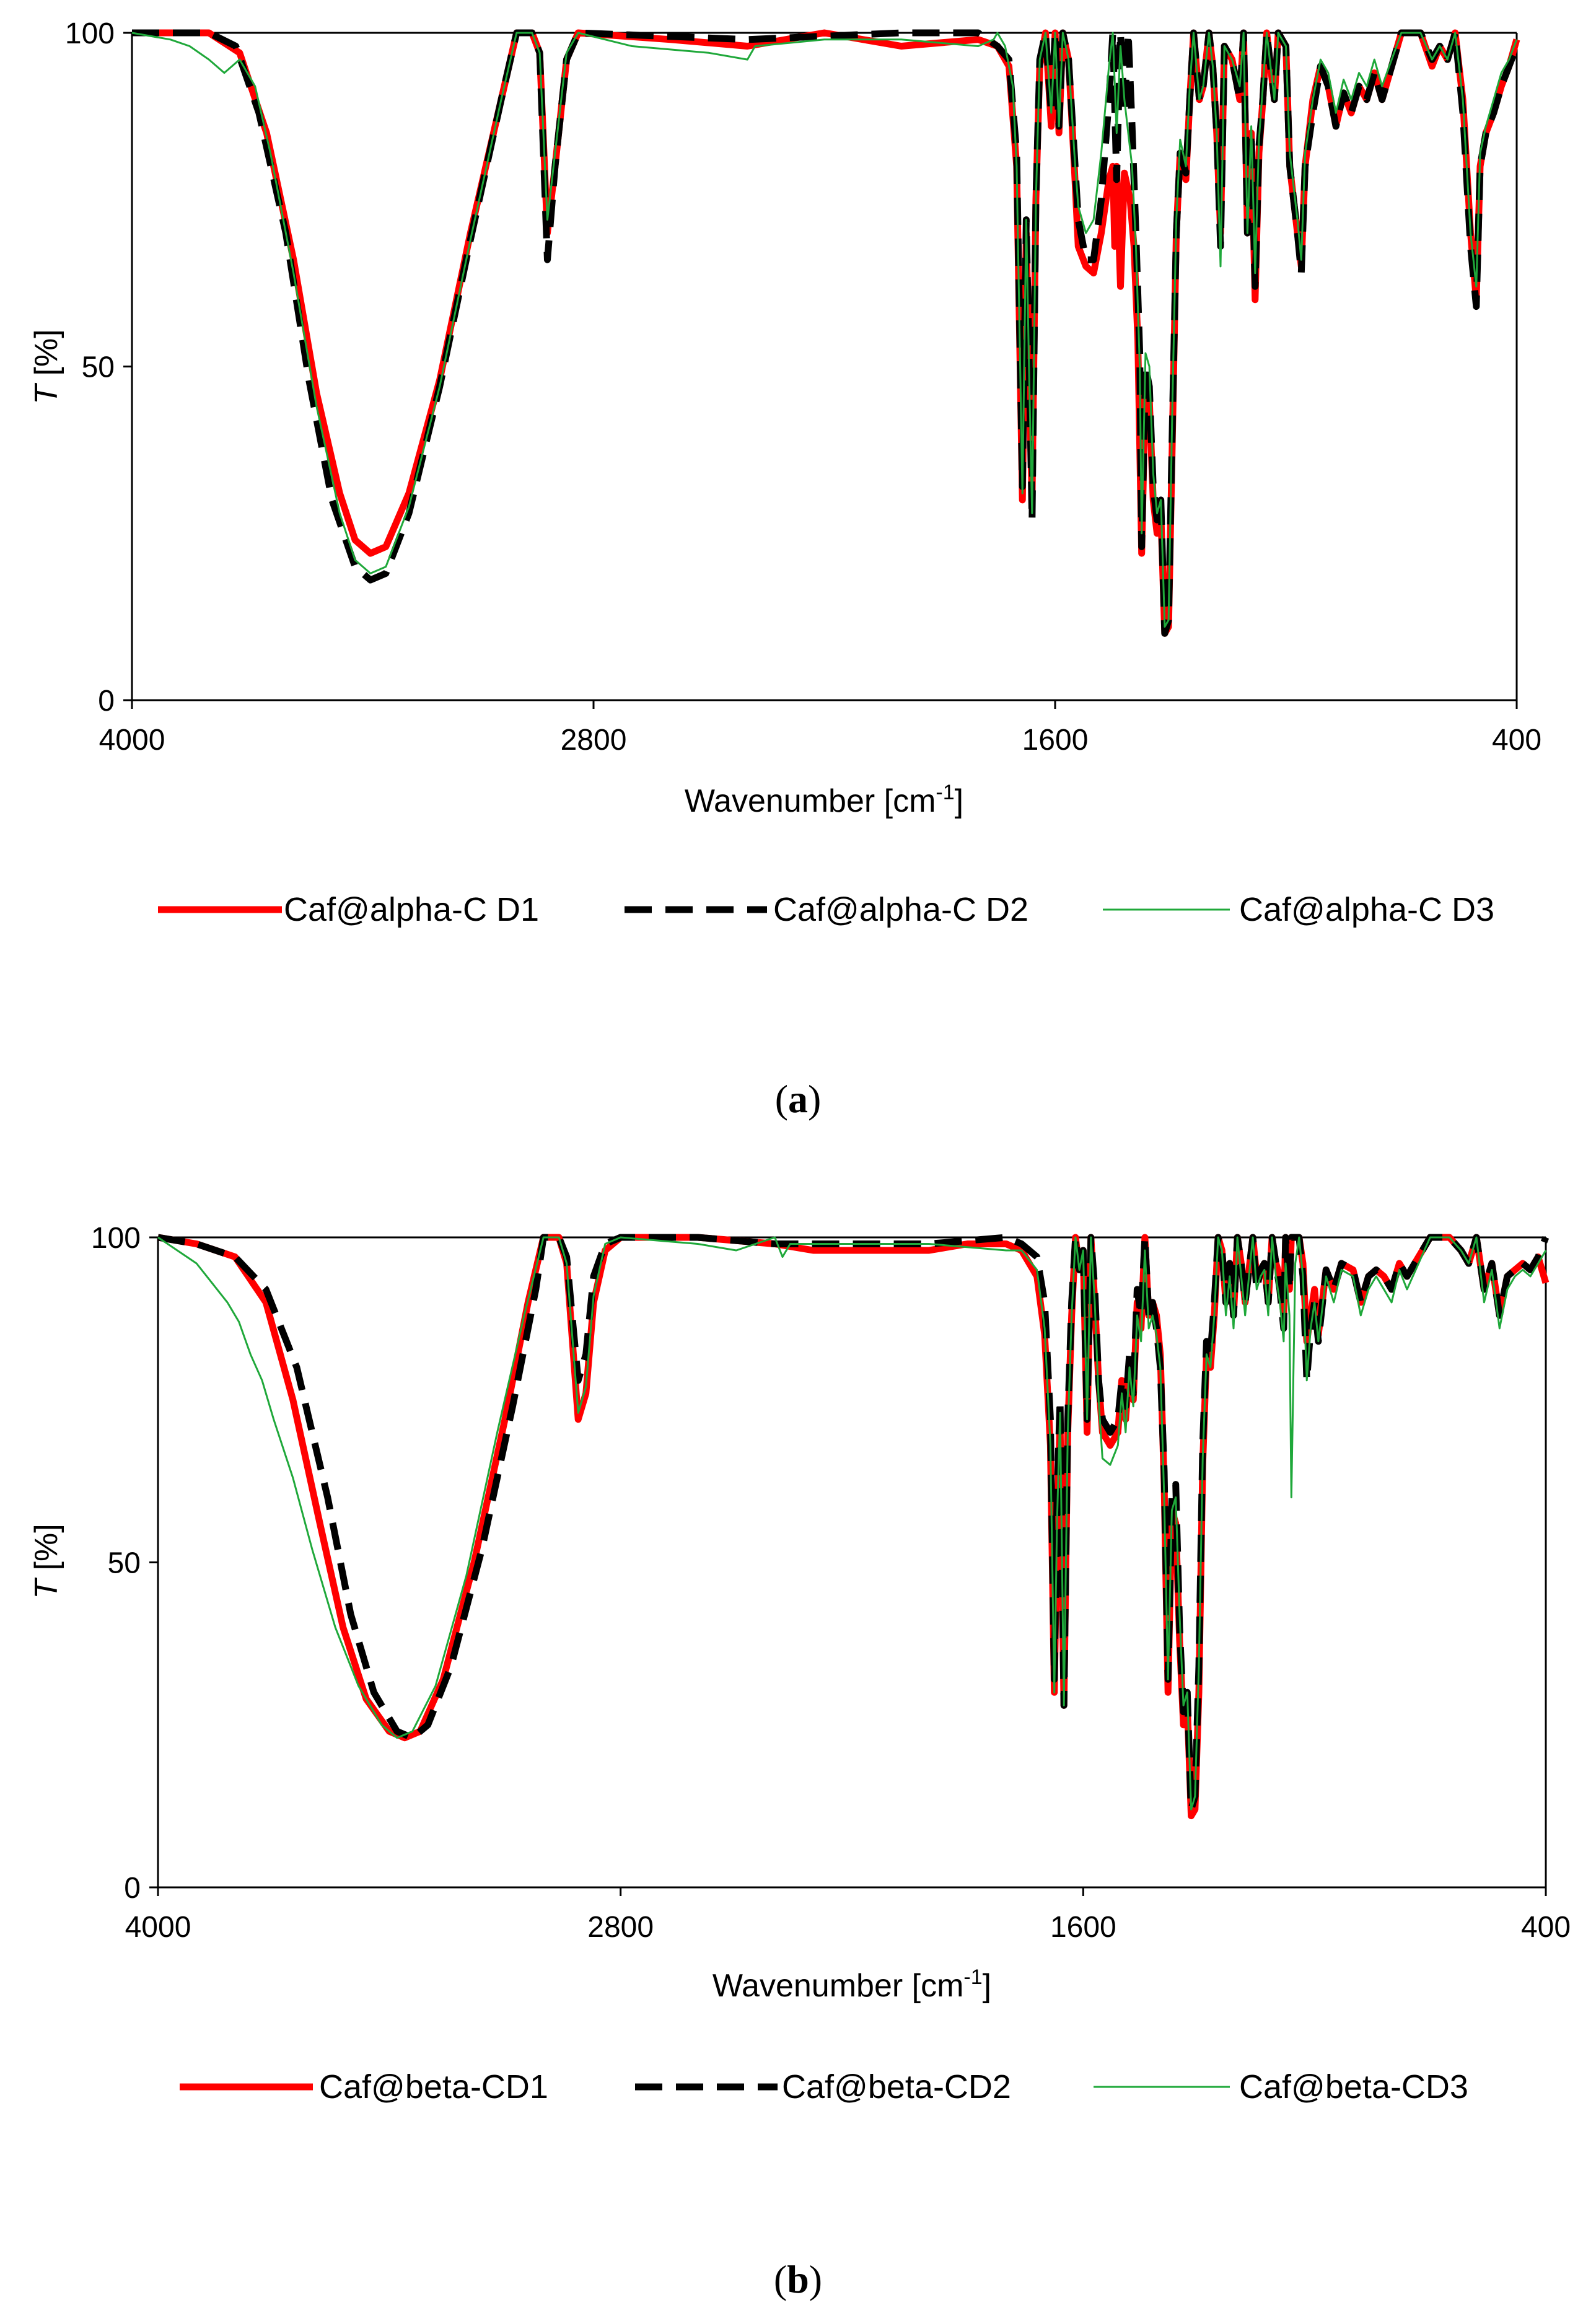 This screenshot has height=2318, width=1596. What do you see at coordinates (411, 909) in the screenshot?
I see `legend-label: Caf@alpha-C D1` at bounding box center [411, 909].